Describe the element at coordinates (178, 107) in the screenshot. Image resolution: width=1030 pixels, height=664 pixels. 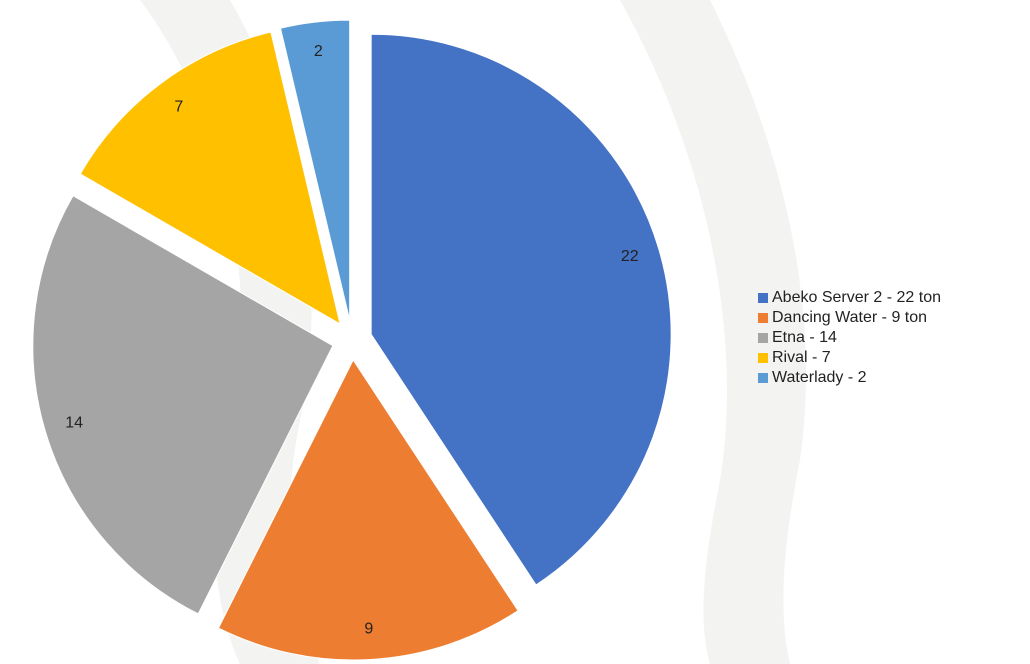
I see `data-label: 7` at that location.